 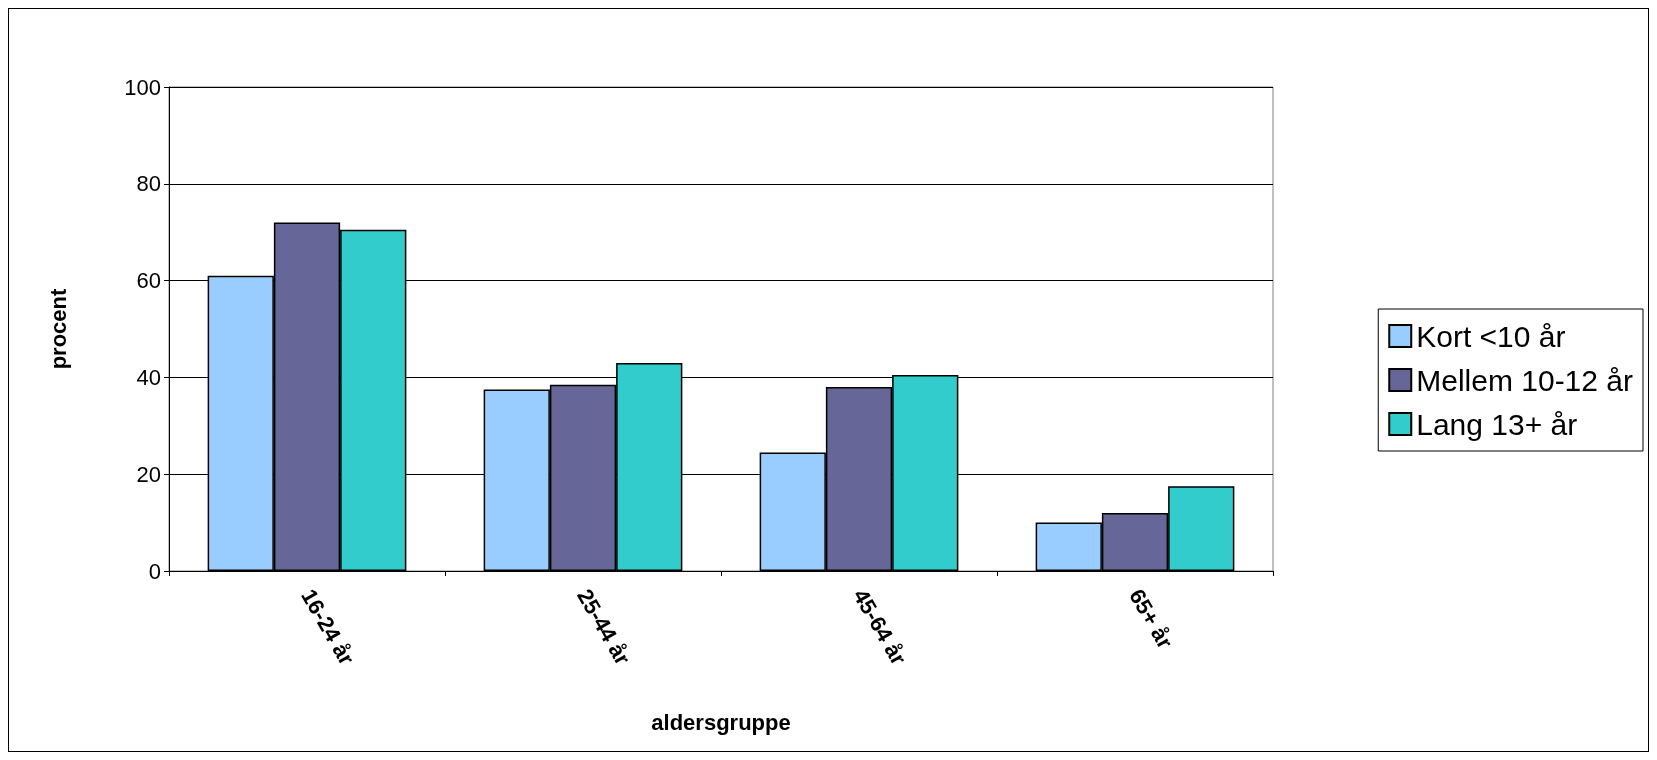 What do you see at coordinates (1491, 336) in the screenshot?
I see `legend-label: Kort <10 år` at bounding box center [1491, 336].